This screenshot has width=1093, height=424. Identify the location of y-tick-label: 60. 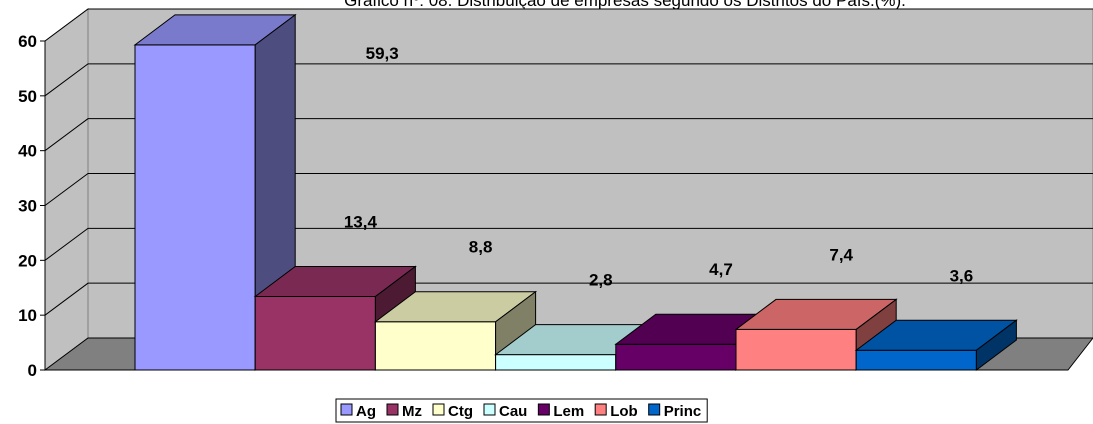
(27, 41).